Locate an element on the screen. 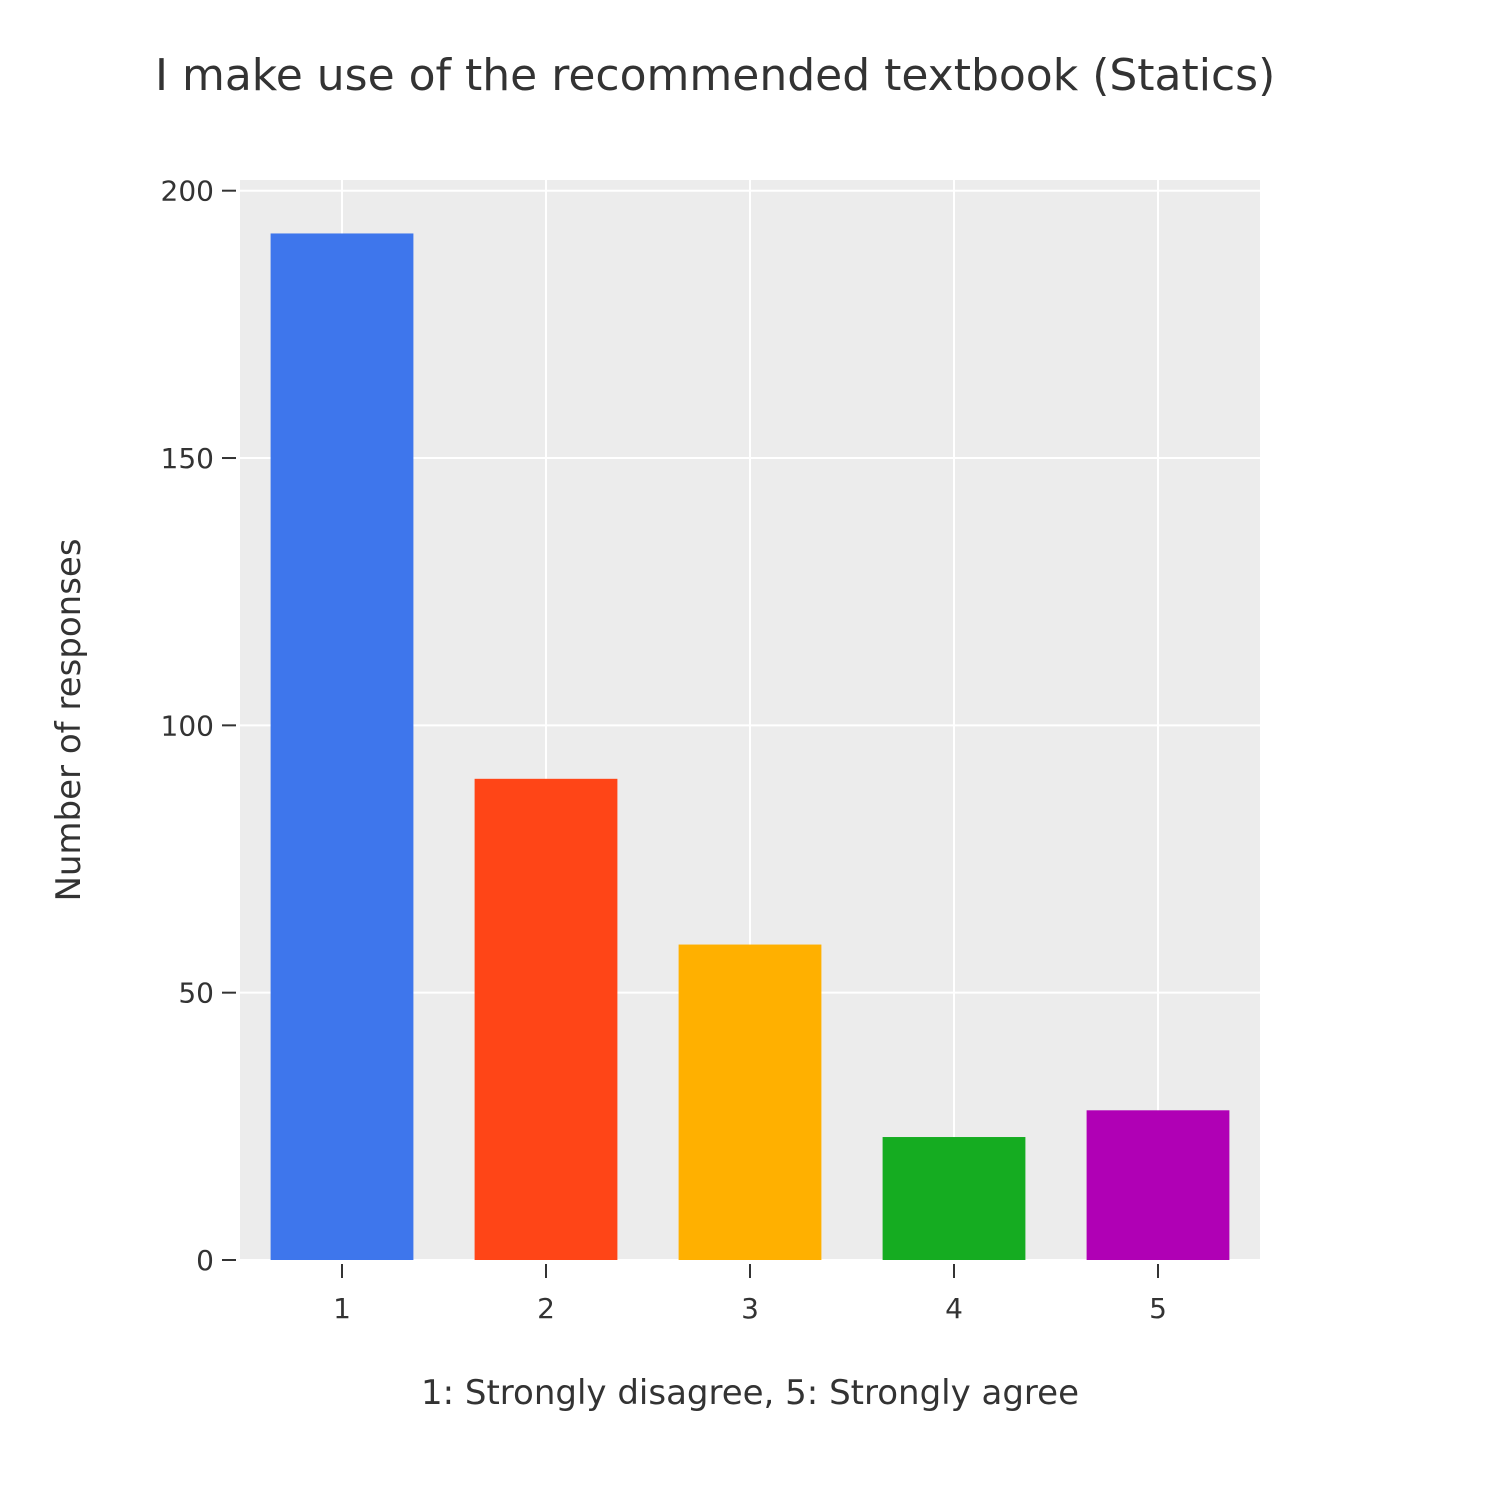  y-tick-label-200: 200 is located at coordinates (187, 191).